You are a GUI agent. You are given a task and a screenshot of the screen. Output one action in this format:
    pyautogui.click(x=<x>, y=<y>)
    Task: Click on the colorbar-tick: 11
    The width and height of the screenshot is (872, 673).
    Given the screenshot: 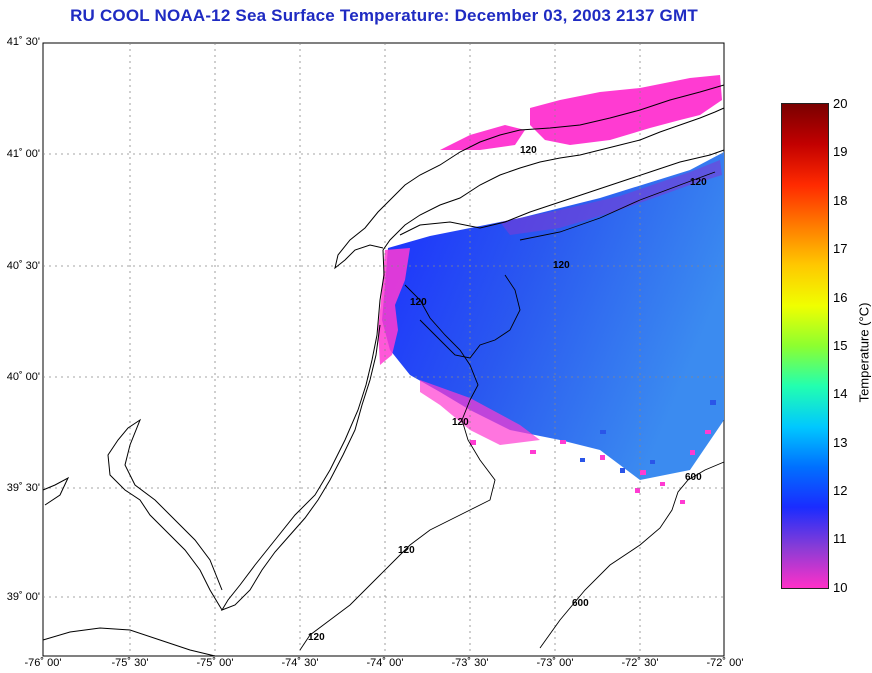 What is the action you would take?
    pyautogui.click(x=840, y=538)
    